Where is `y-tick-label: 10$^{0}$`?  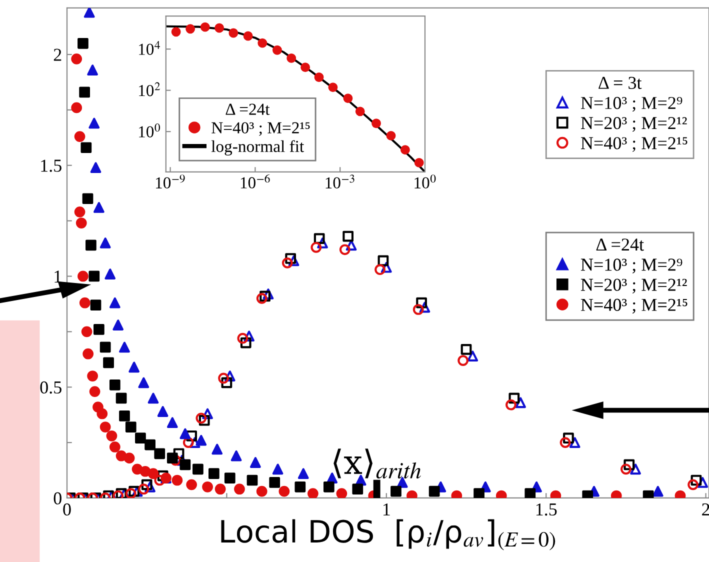 y-tick-label: 10$^{0}$ is located at coordinates (149, 131).